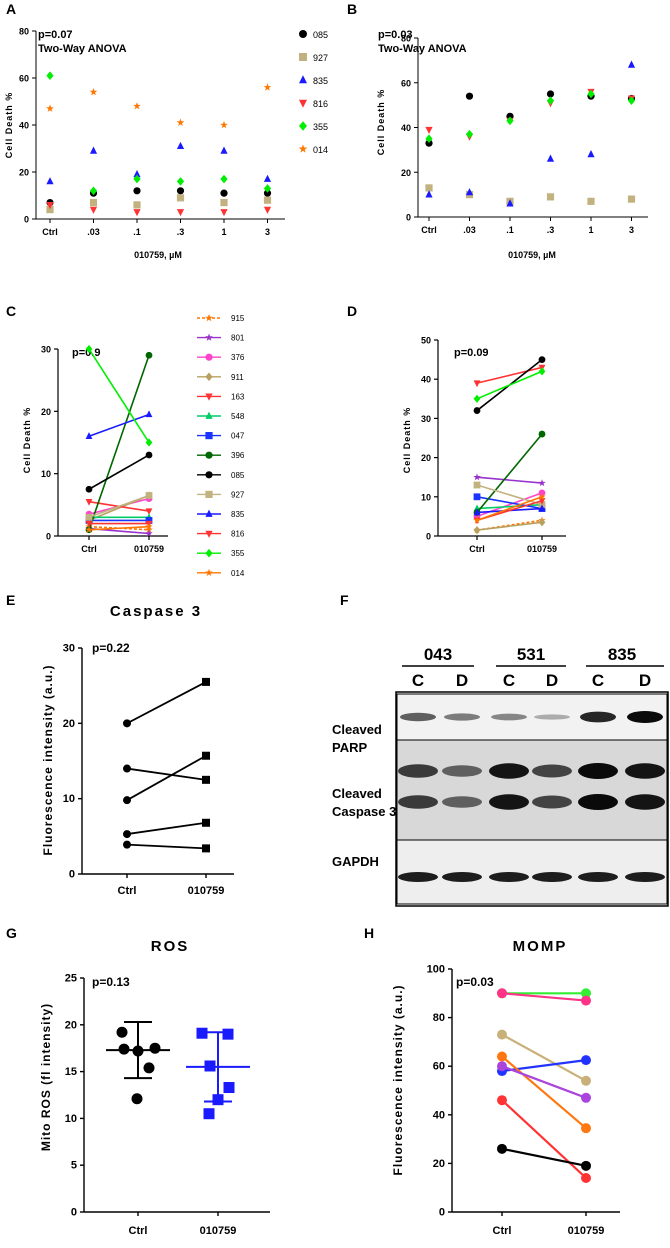 The height and width of the screenshot is (1248, 670). Describe the element at coordinates (544, 1066) in the screenshot. I see `series-line-blue` at that location.